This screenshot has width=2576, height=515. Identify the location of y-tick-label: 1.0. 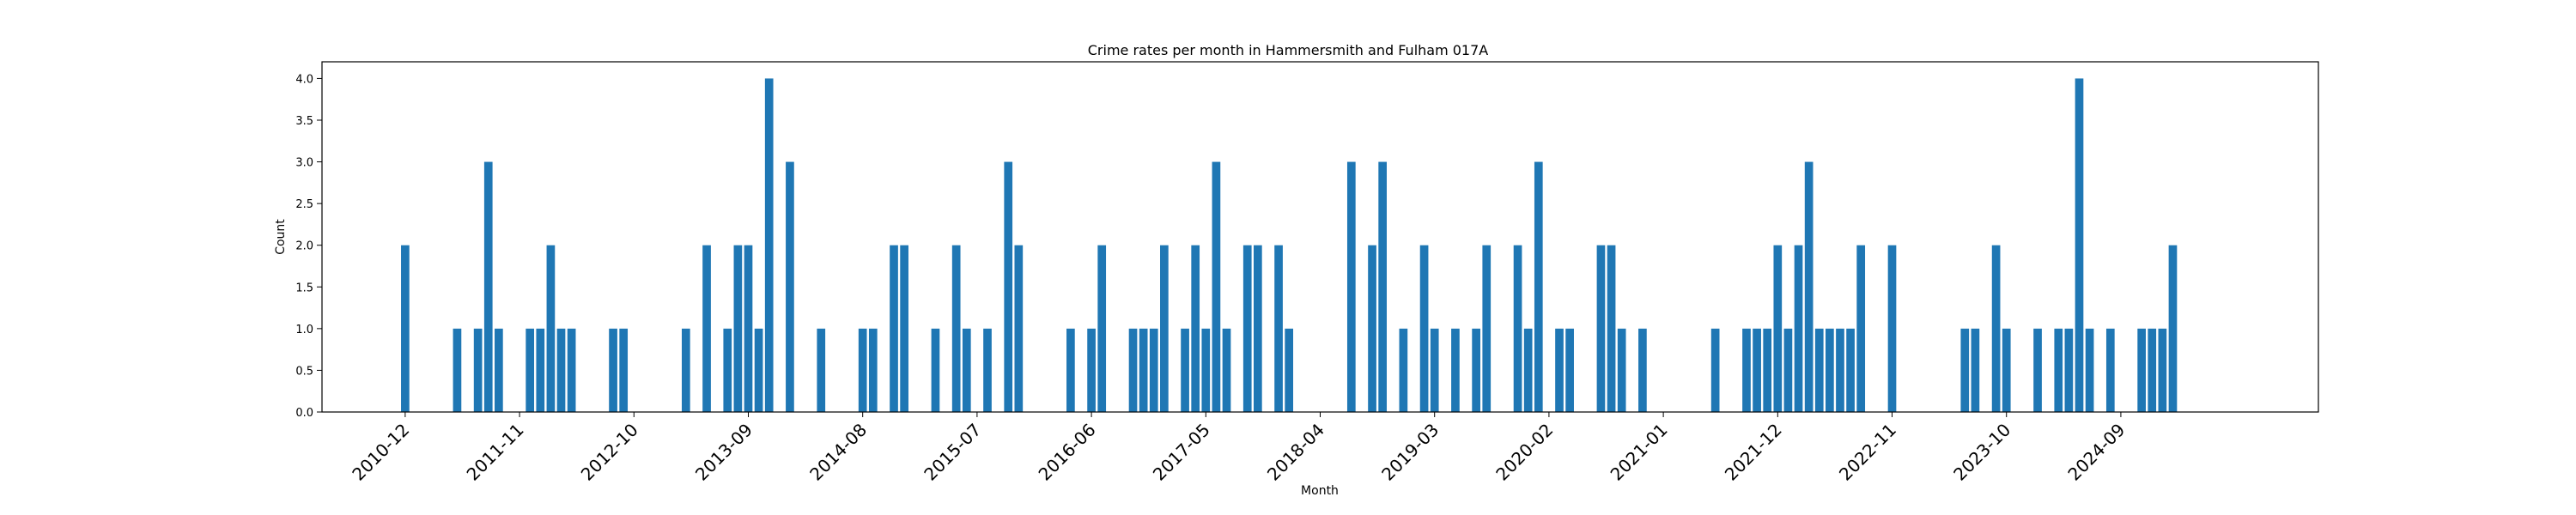
(304, 330).